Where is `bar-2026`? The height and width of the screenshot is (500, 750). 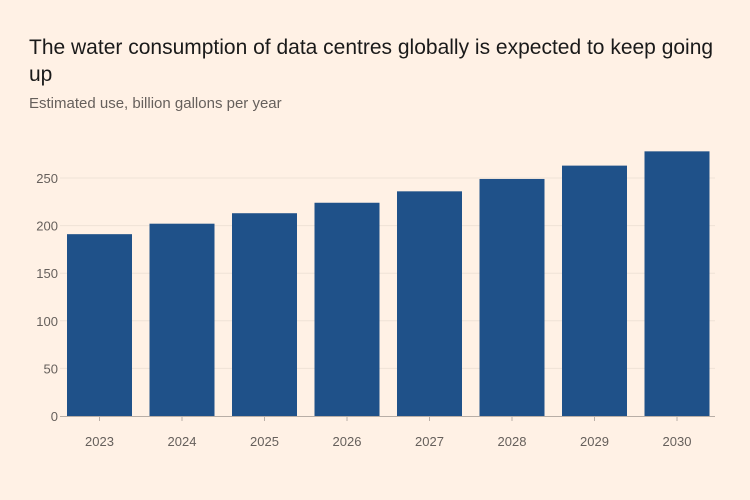 bar-2026 is located at coordinates (347, 309).